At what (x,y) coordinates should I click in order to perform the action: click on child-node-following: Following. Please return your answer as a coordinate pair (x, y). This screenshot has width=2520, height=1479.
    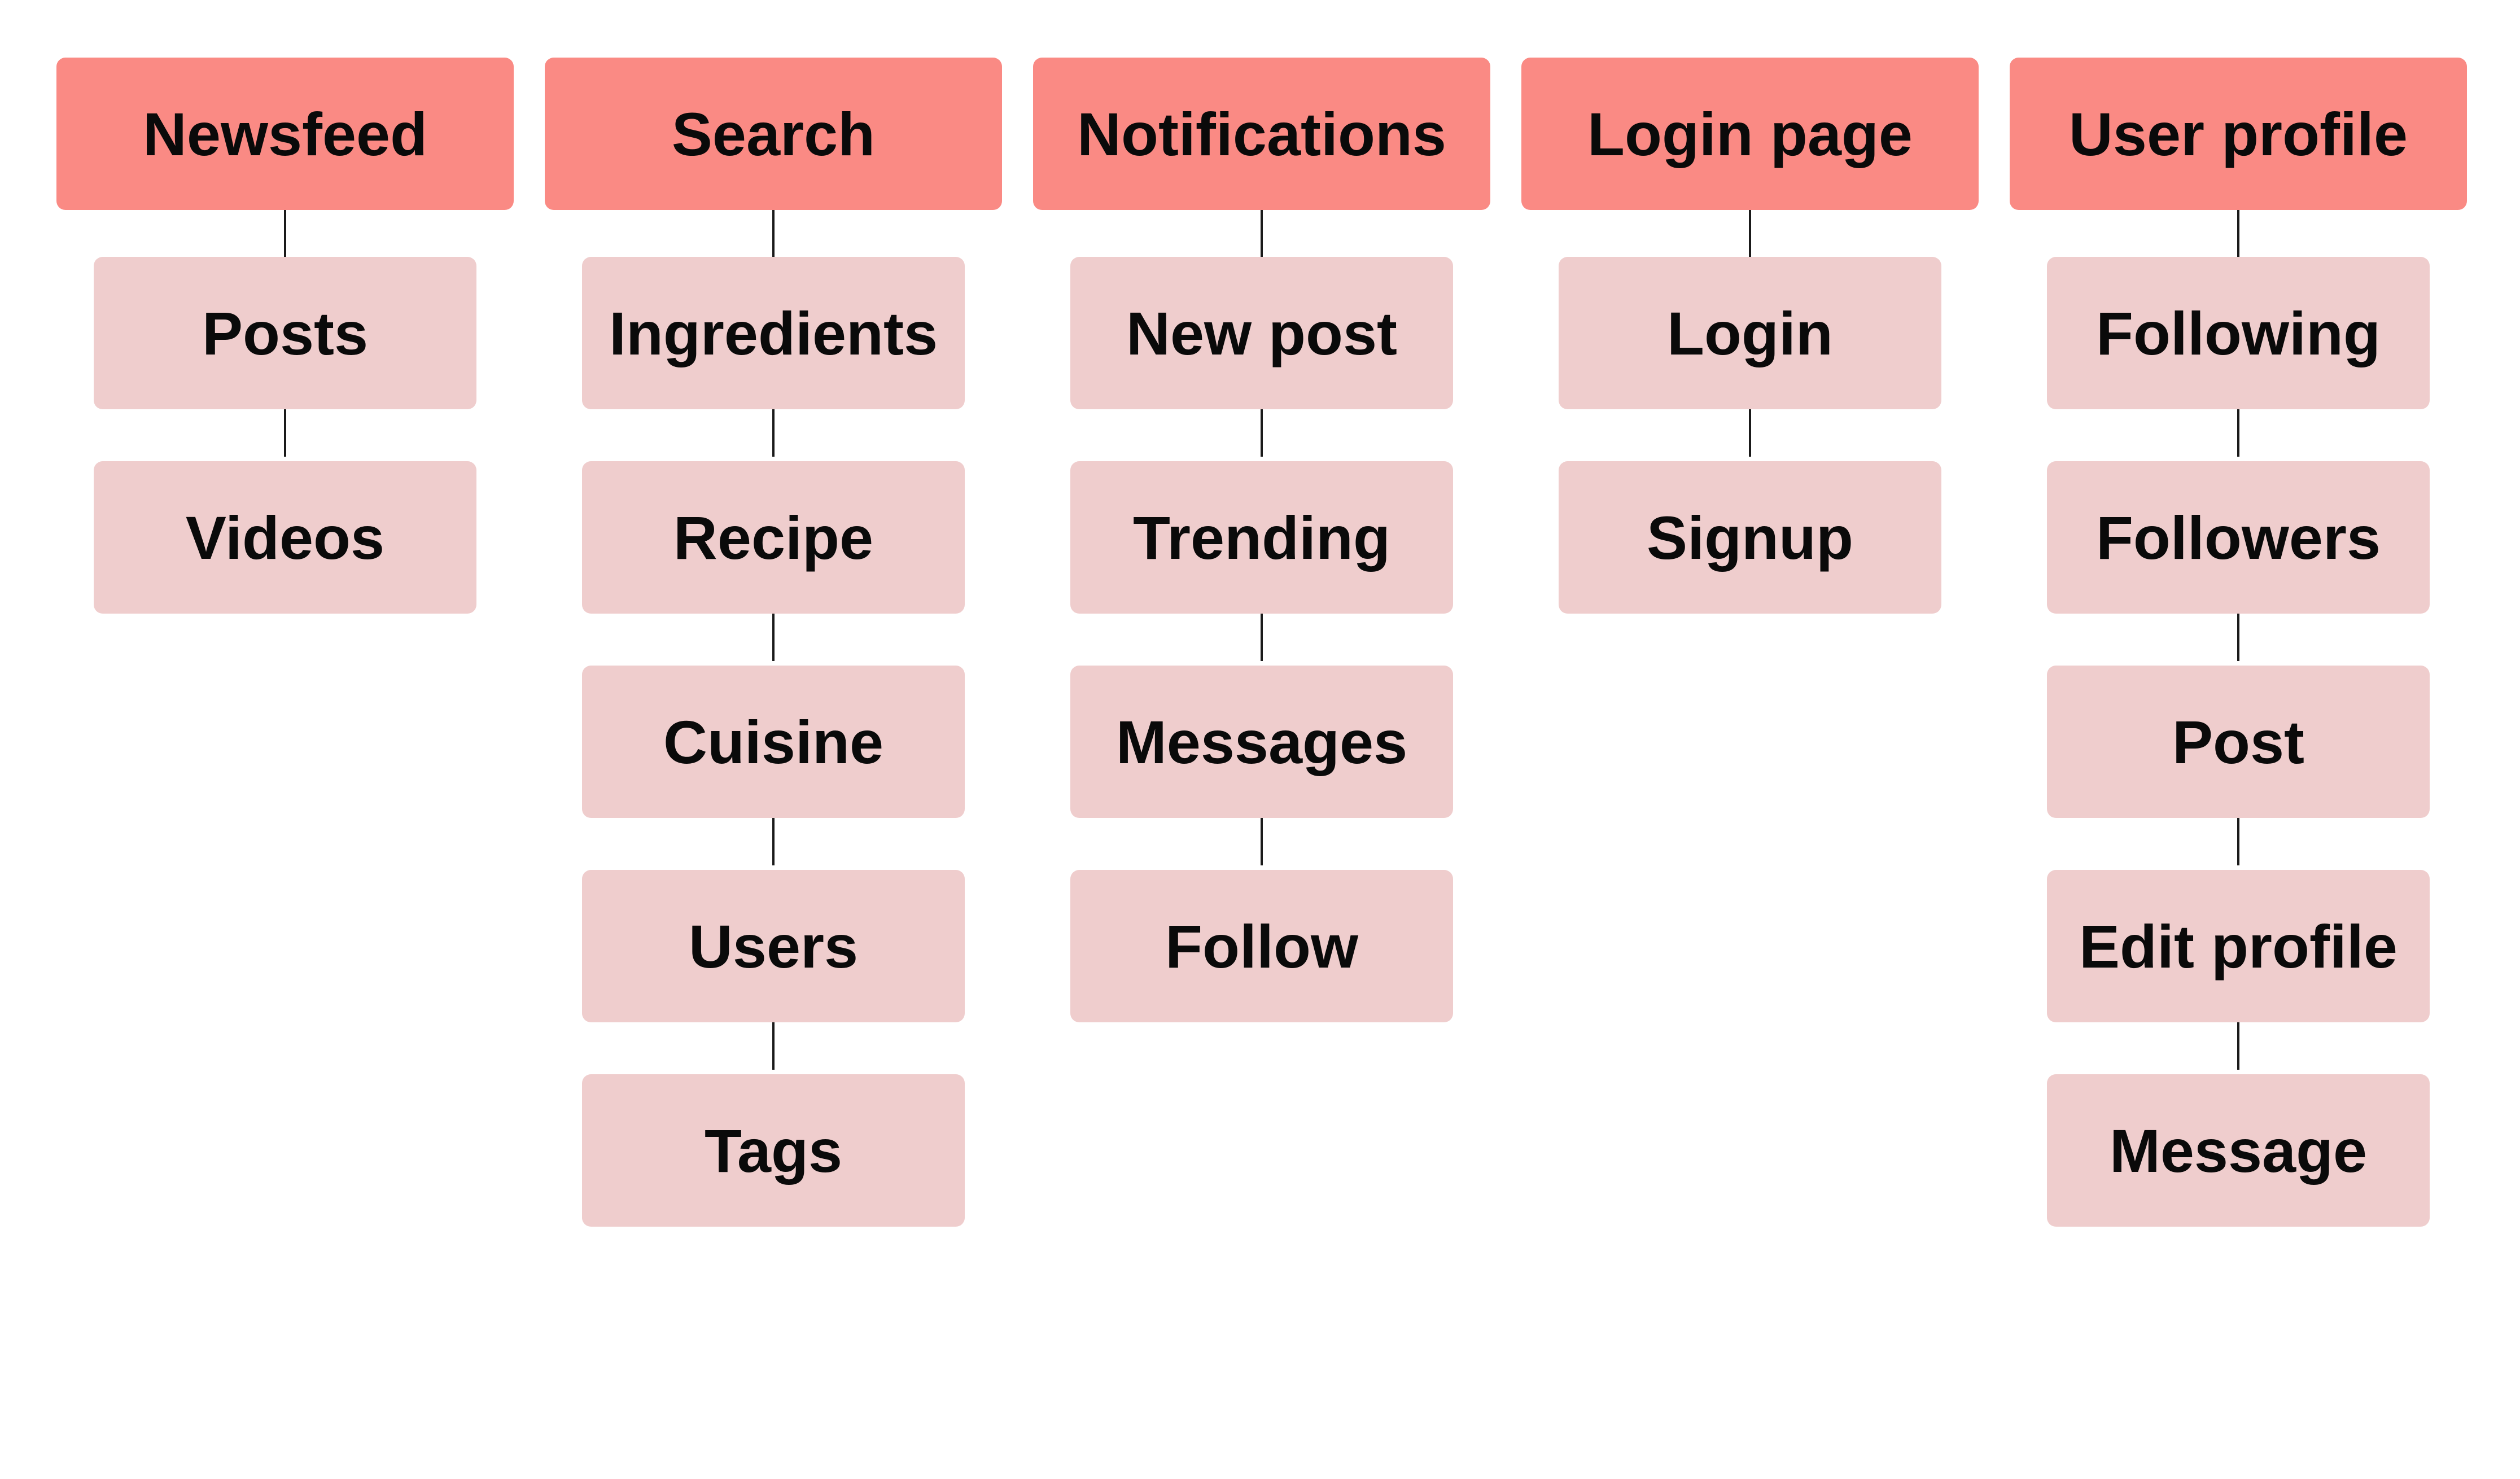
    Looking at the image, I should click on (2238, 333).